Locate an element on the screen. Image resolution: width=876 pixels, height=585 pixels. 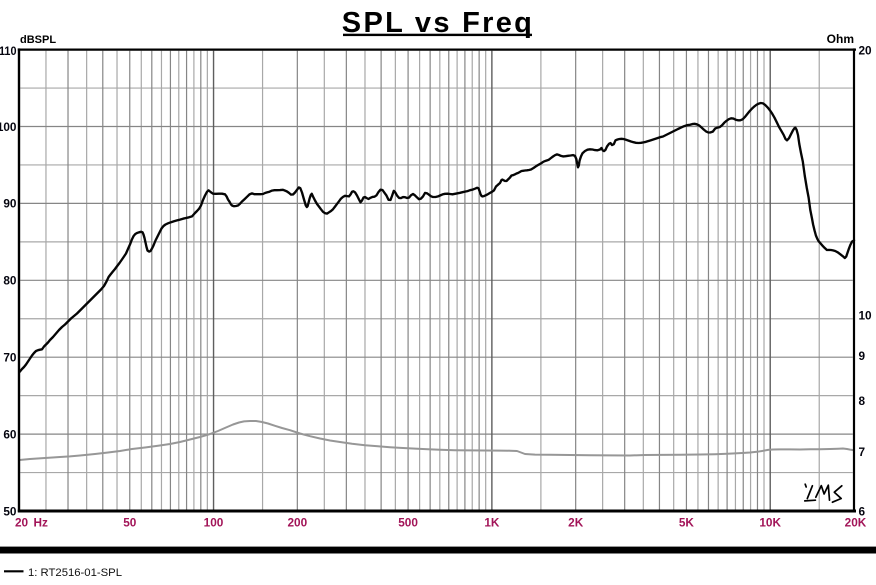
svg-text: 90 is located at coordinates (10, 204).